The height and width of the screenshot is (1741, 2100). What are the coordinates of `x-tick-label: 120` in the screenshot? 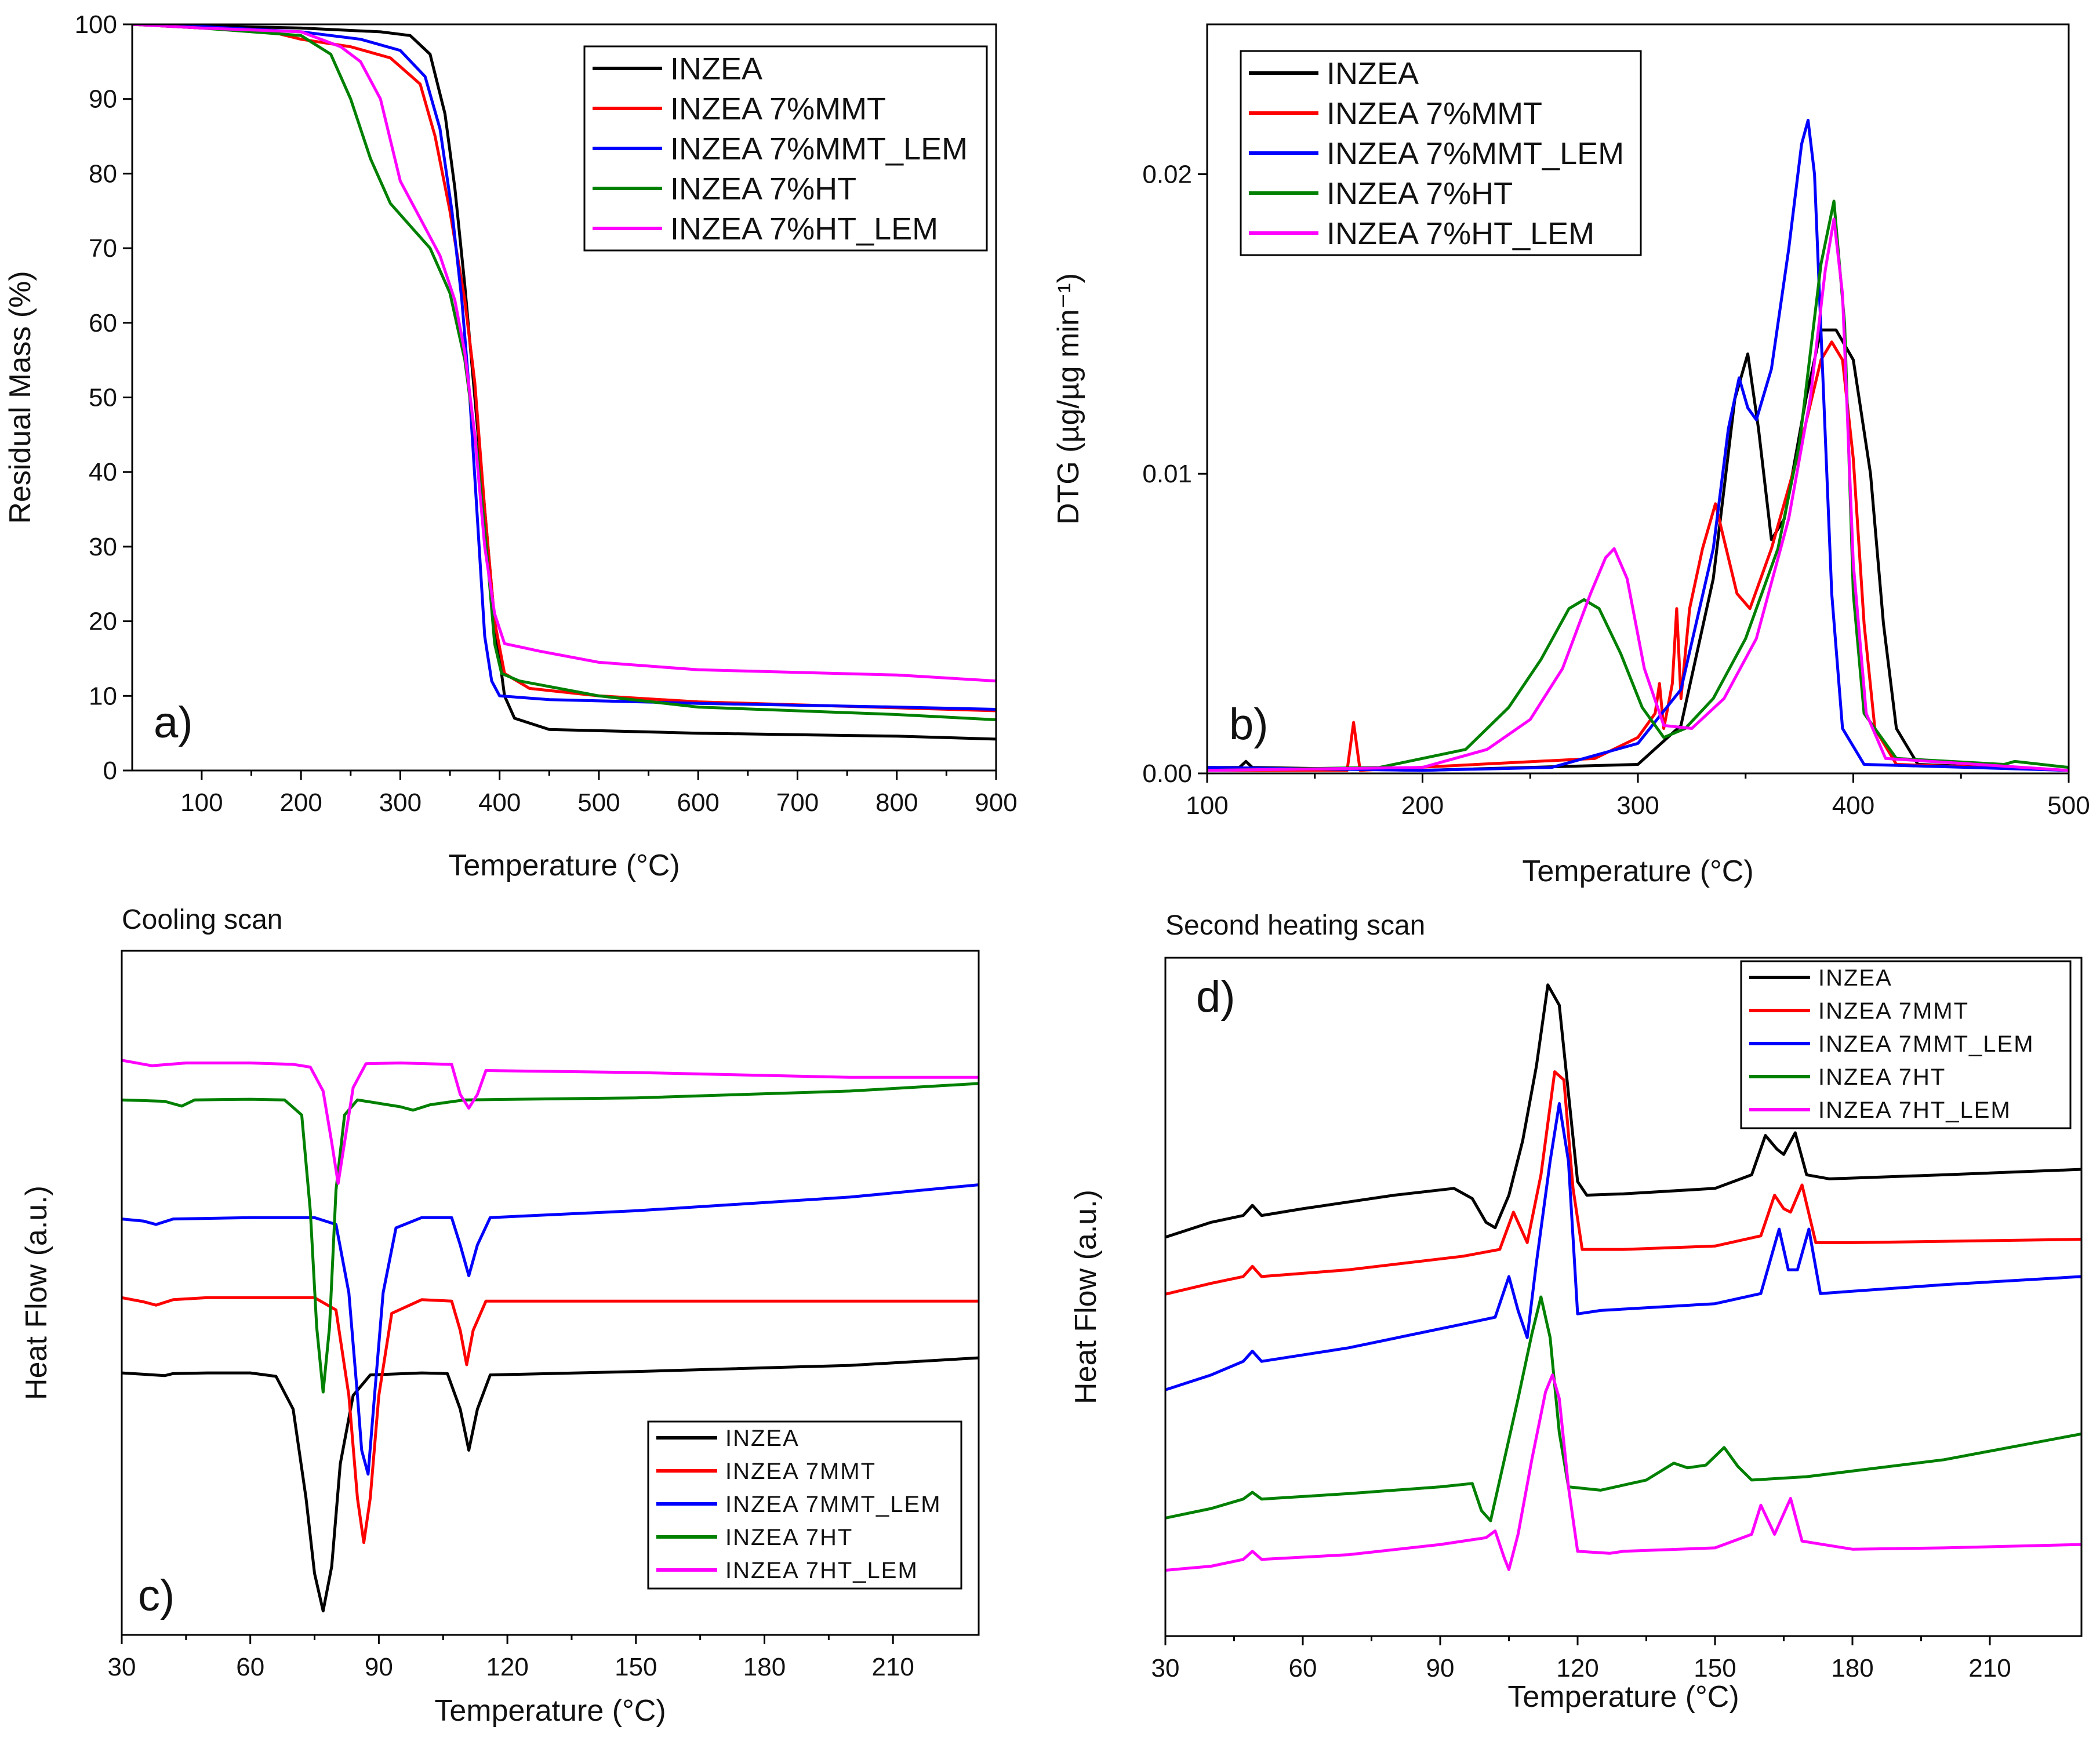 It's located at (1577, 1668).